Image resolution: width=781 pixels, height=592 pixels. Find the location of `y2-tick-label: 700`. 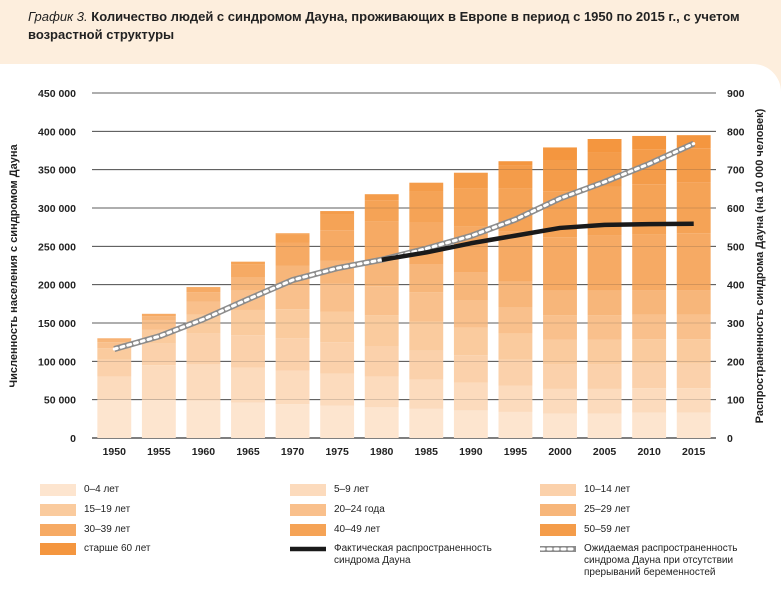

y2-tick-label: 700 is located at coordinates (736, 171).